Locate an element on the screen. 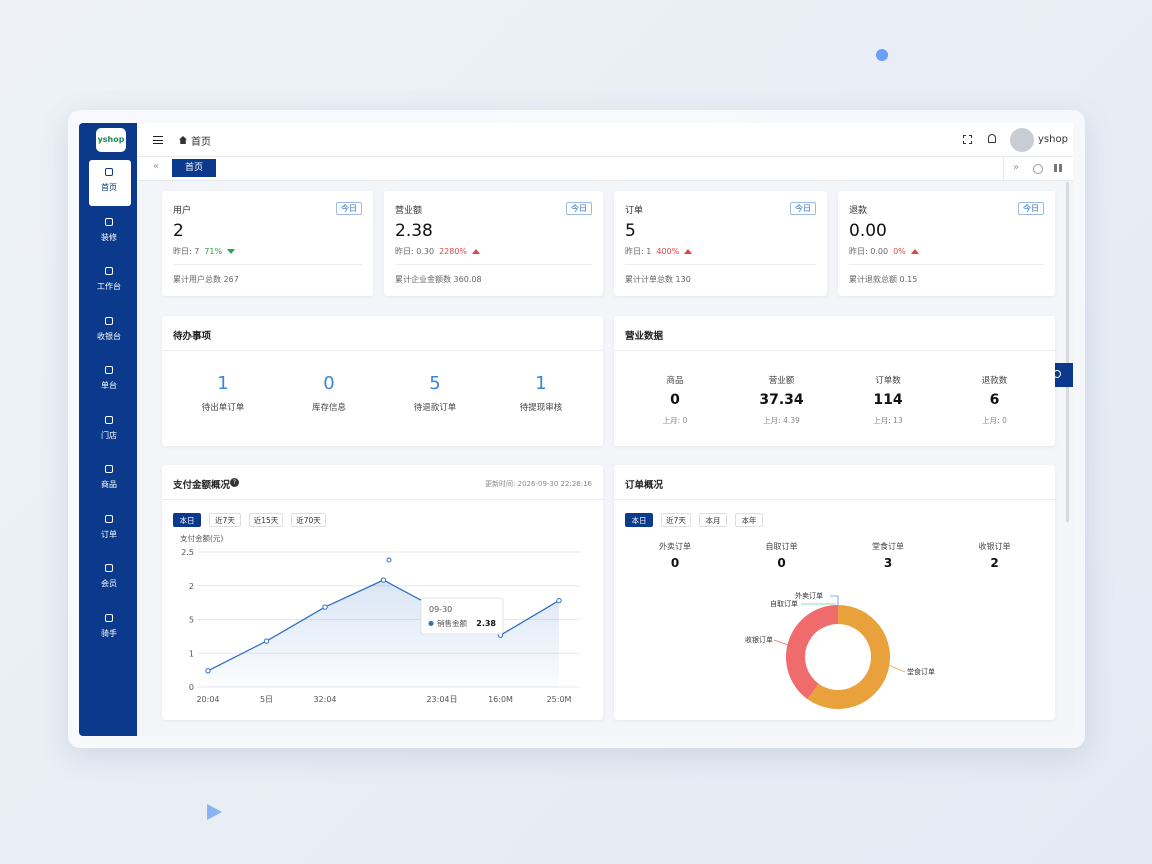  stat-yesterday: 昨日: 1 is located at coordinates (638, 251).